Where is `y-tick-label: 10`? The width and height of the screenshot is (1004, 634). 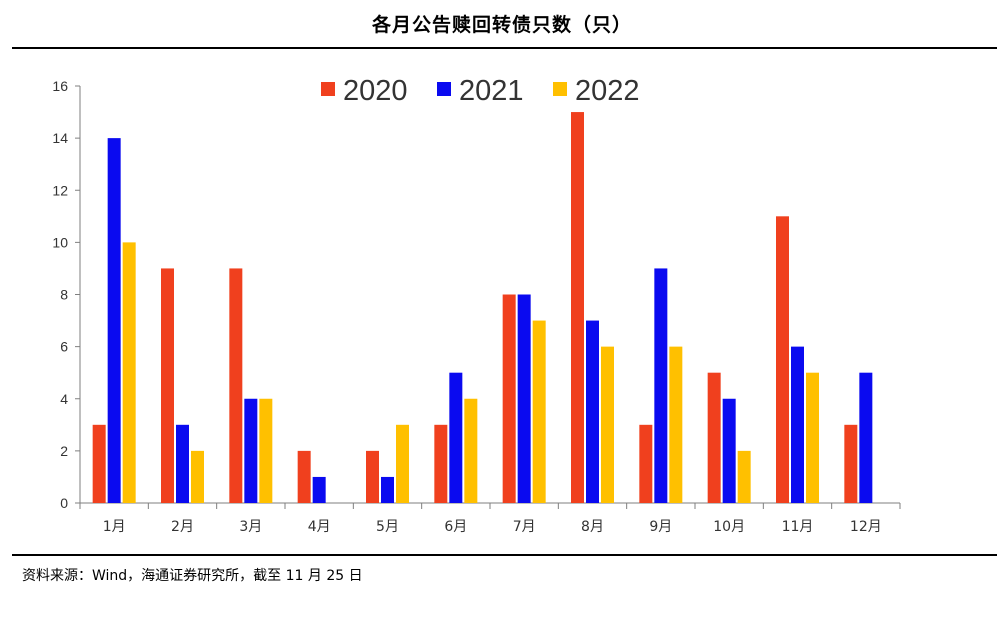 y-tick-label: 10 is located at coordinates (60, 242).